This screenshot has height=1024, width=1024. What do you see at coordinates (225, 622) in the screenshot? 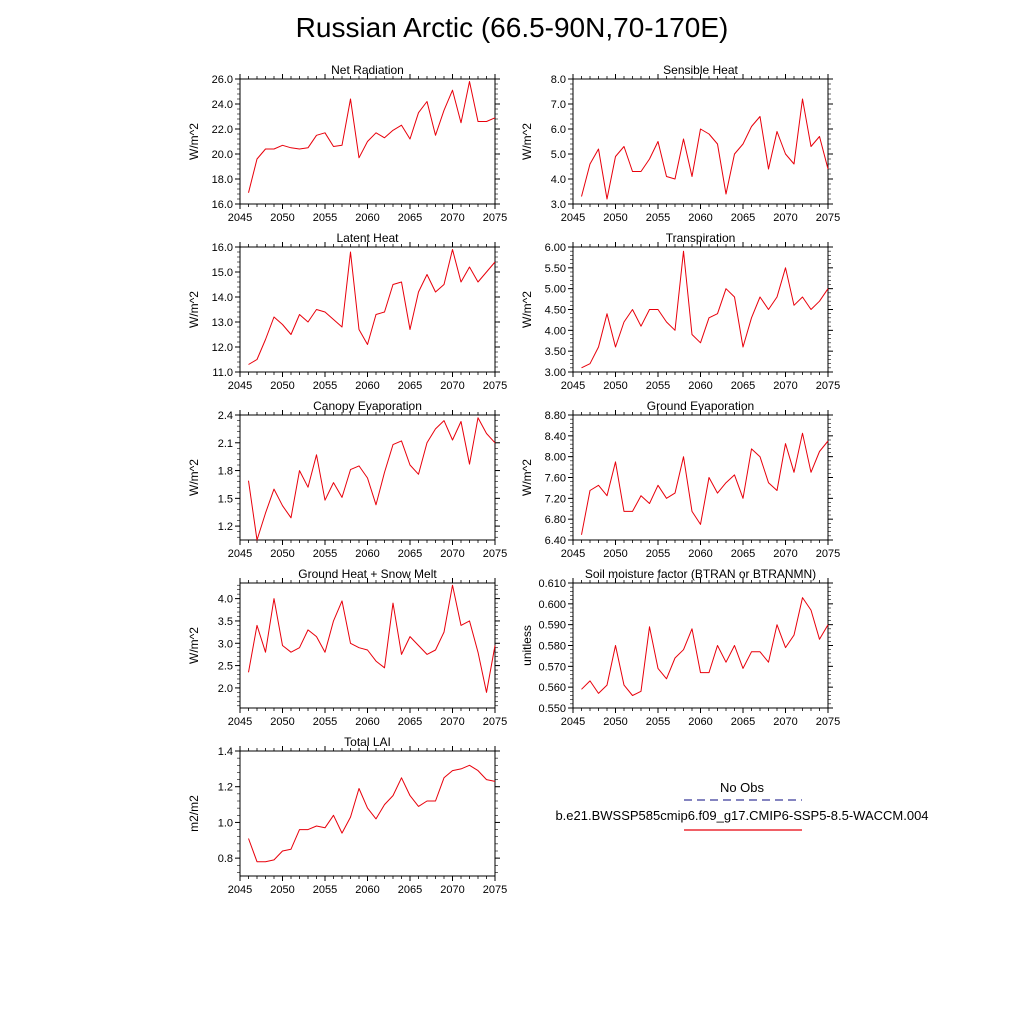
I see `y-tick-label: 3.5` at bounding box center [225, 622].